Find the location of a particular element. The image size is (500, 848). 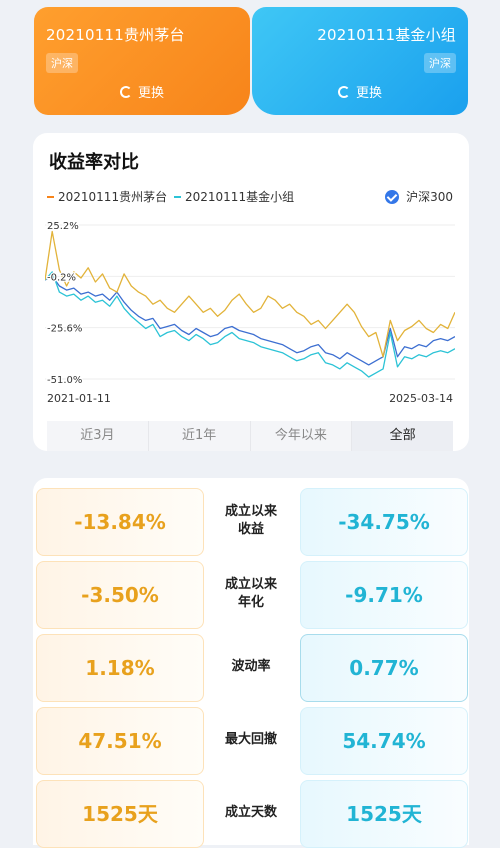

right-portfolio-name: 20210111基金小组 is located at coordinates (386, 35).